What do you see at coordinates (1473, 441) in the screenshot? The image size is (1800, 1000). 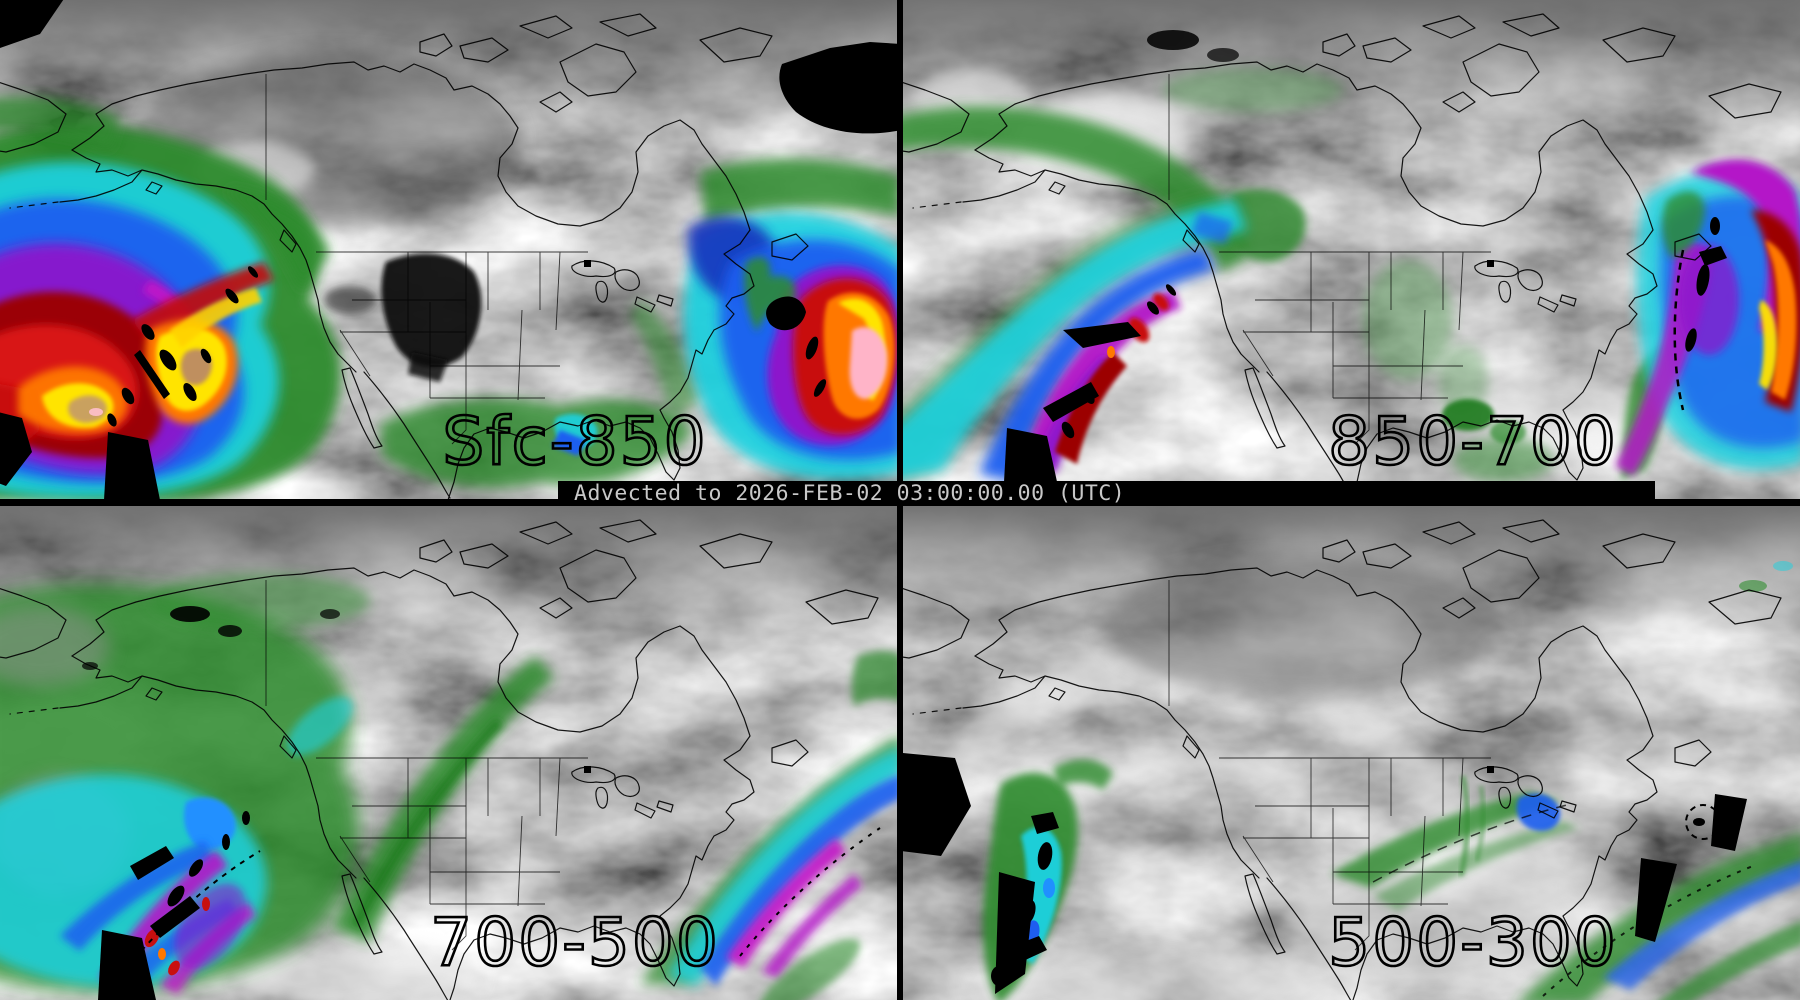 I see `panel-label-850-700: 850-700` at bounding box center [1473, 441].